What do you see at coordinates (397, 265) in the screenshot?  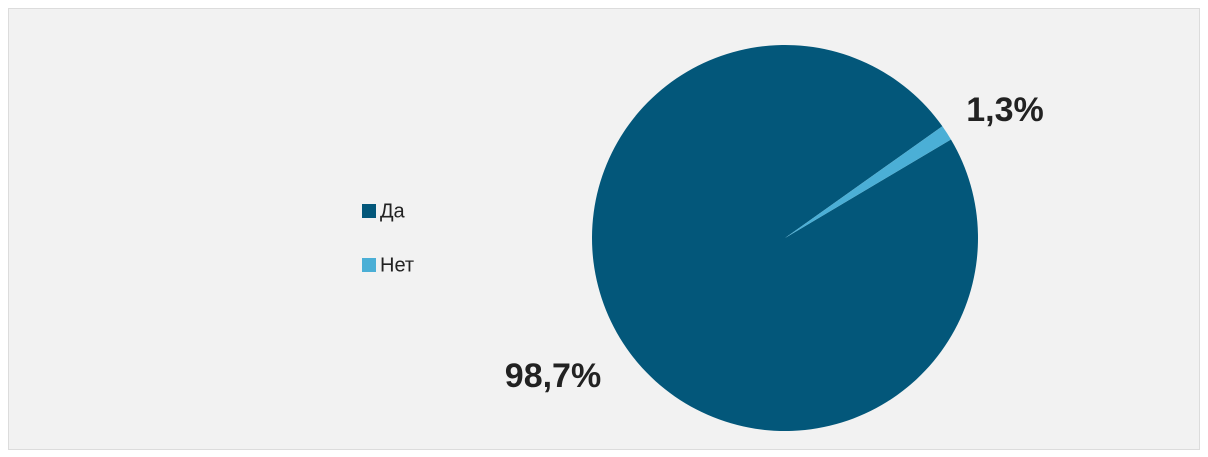 I see `legend-label: Нет` at bounding box center [397, 265].